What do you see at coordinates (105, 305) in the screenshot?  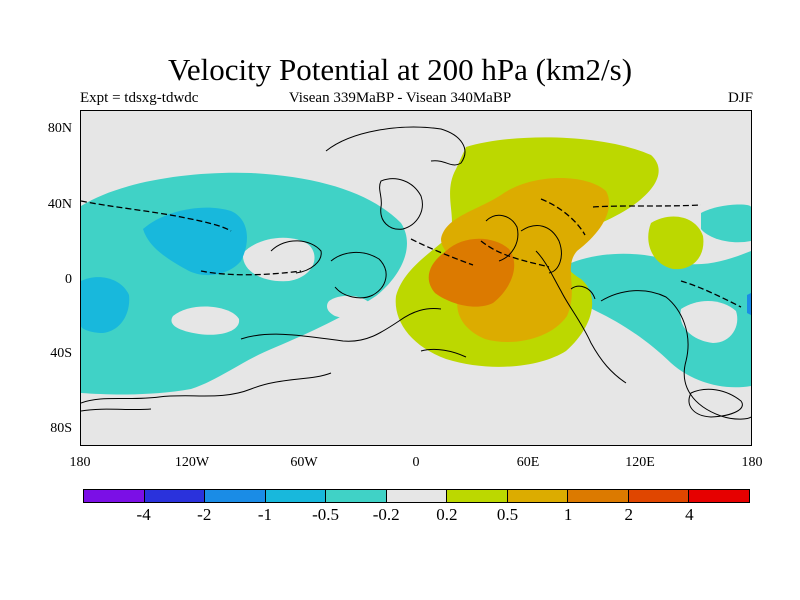 I see `negative-core-southwest` at bounding box center [105, 305].